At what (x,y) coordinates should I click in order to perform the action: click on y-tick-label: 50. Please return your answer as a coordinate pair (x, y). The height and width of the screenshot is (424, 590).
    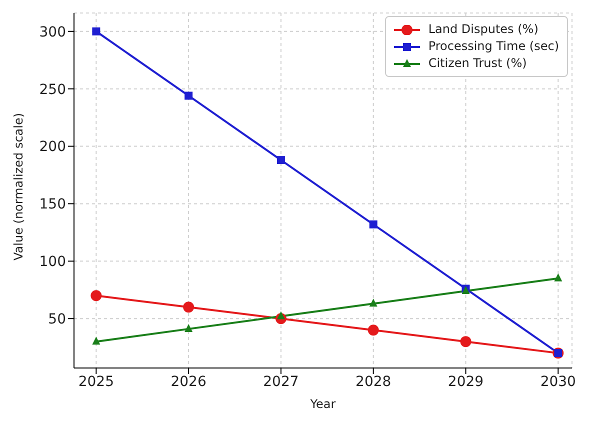
    Looking at the image, I should click on (57, 320).